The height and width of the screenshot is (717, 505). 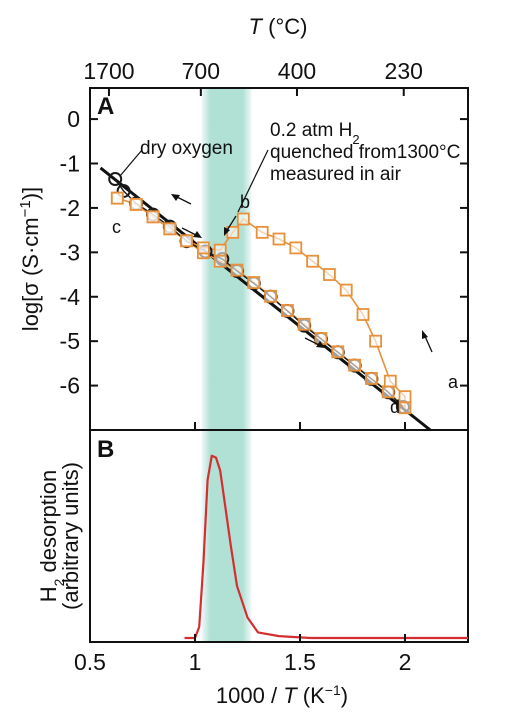 I want to click on y-axis-tick-label: -6, so click(x=70, y=386).